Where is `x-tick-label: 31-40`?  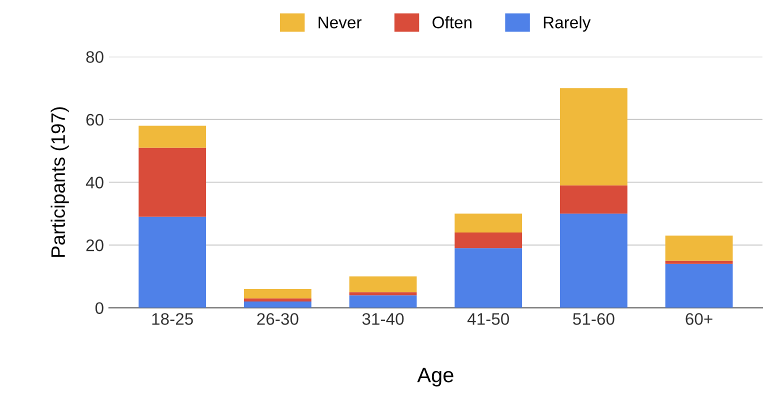 x-tick-label: 31-40 is located at coordinates (383, 319).